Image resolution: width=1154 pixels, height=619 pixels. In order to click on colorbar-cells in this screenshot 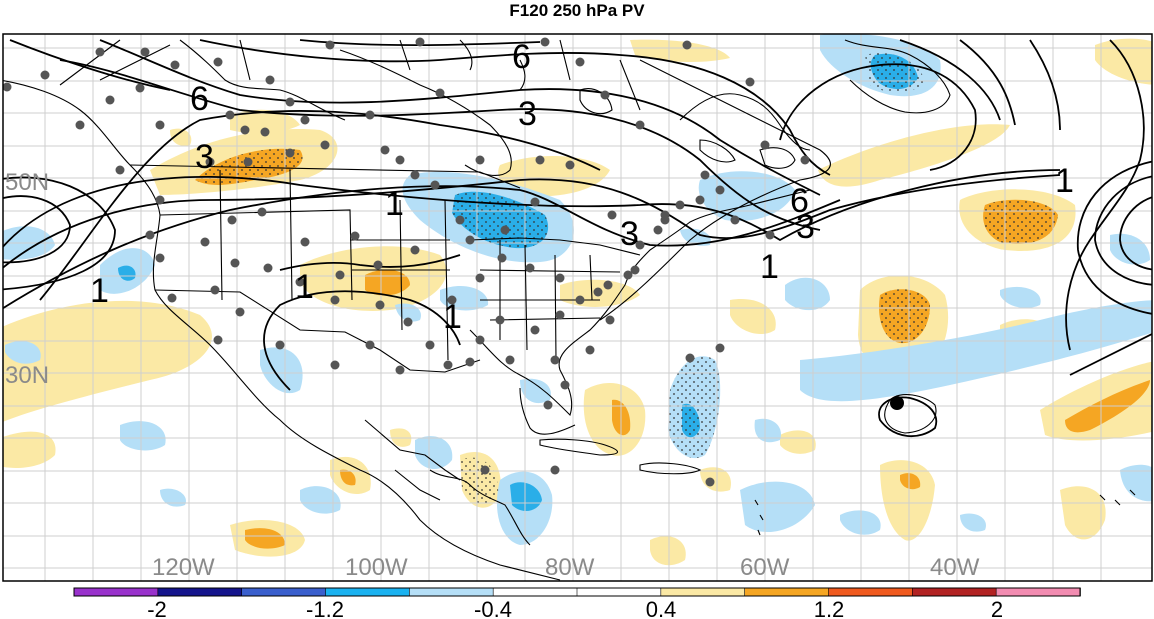, I will do `click(577, 592)`.